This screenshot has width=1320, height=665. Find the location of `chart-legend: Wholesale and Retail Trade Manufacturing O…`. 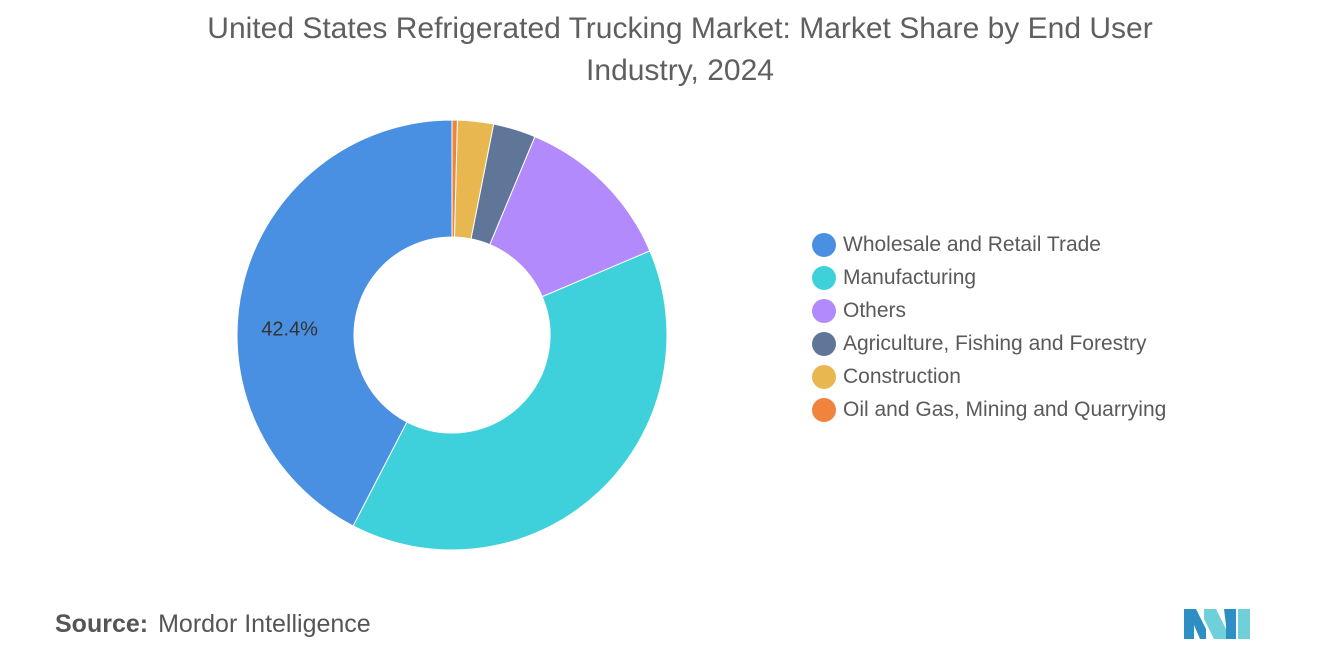

chart-legend: Wholesale and Retail Trade Manufacturing O… is located at coordinates (989, 327).